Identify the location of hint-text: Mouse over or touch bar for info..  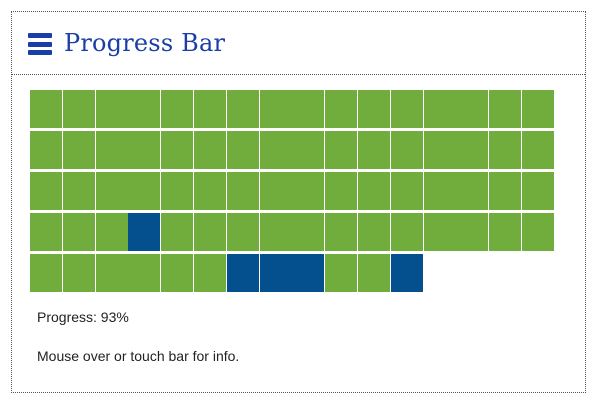
(138, 356).